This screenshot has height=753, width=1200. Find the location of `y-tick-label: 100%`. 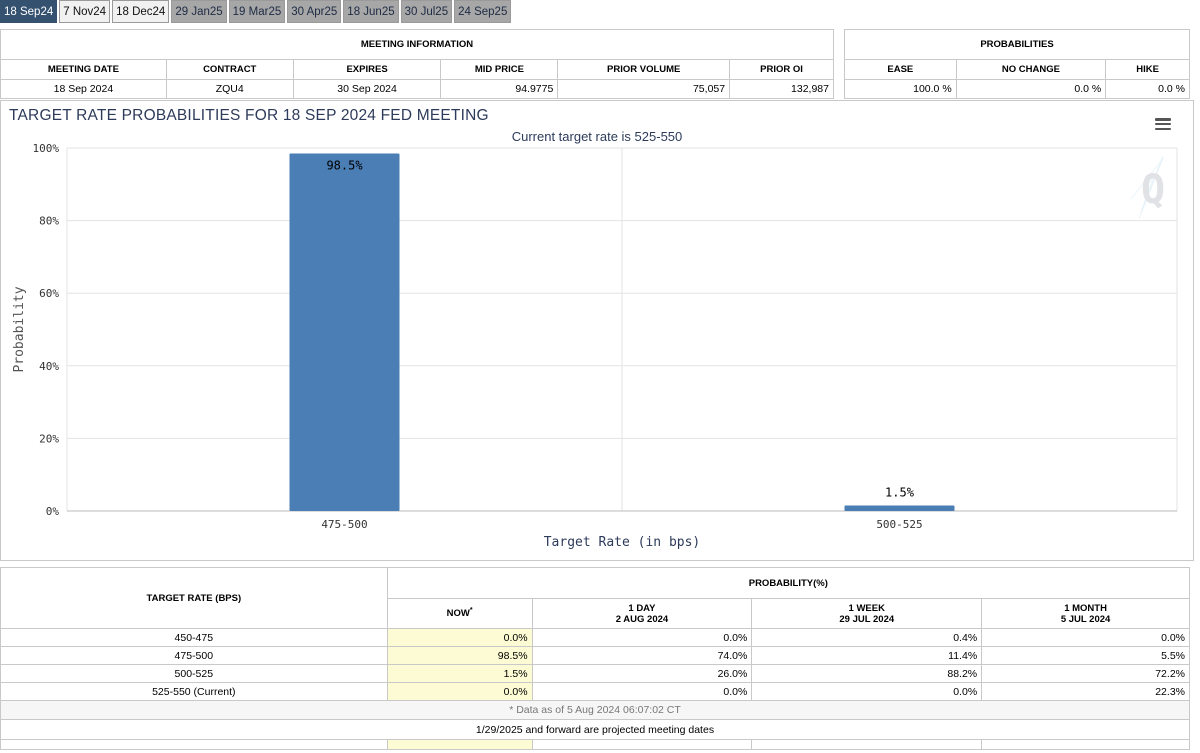

y-tick-label: 100% is located at coordinates (46, 148).